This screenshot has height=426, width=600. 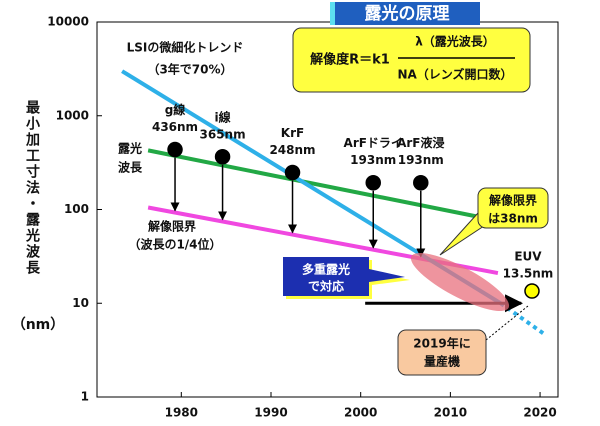 What do you see at coordinates (373, 143) in the screenshot?
I see `point-label: ArFドライ` at bounding box center [373, 143].